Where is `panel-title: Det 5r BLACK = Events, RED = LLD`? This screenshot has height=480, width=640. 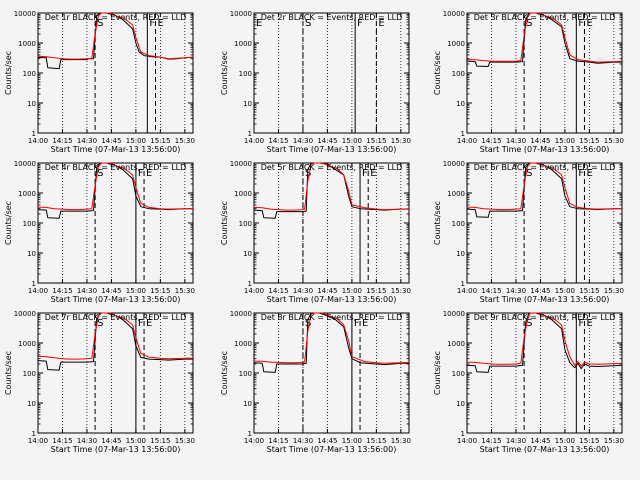
panel-title: Det 5r BLACK = Events, RED = LLD is located at coordinates (332, 167).